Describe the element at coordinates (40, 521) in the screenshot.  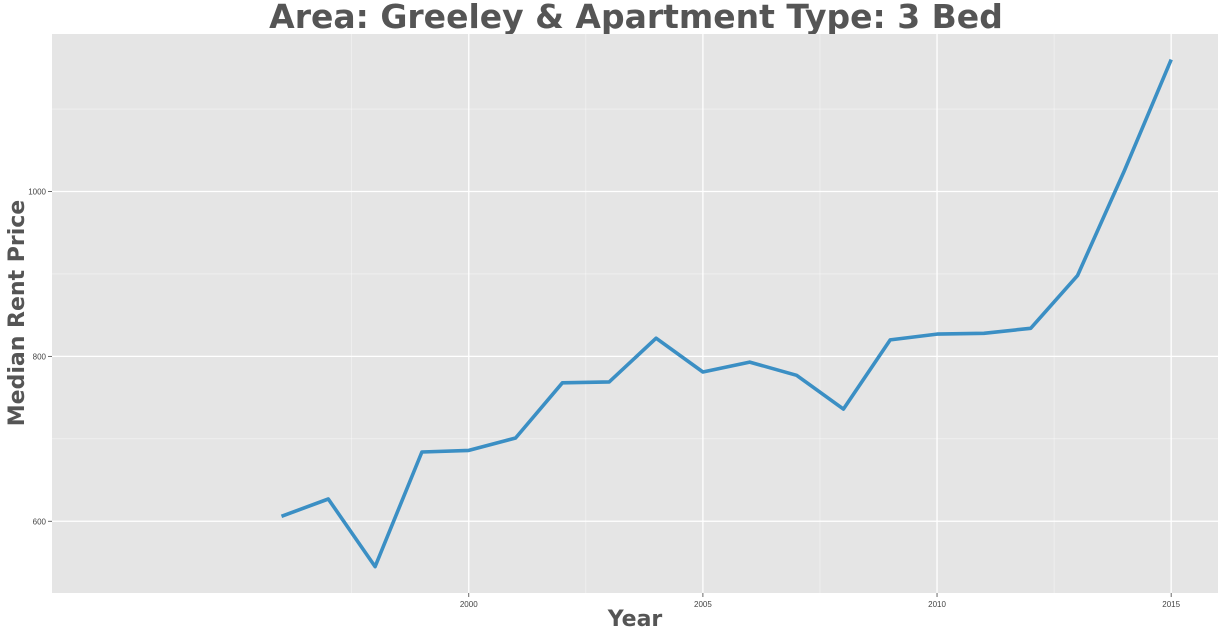
I see `y-tick-label: 600` at that location.